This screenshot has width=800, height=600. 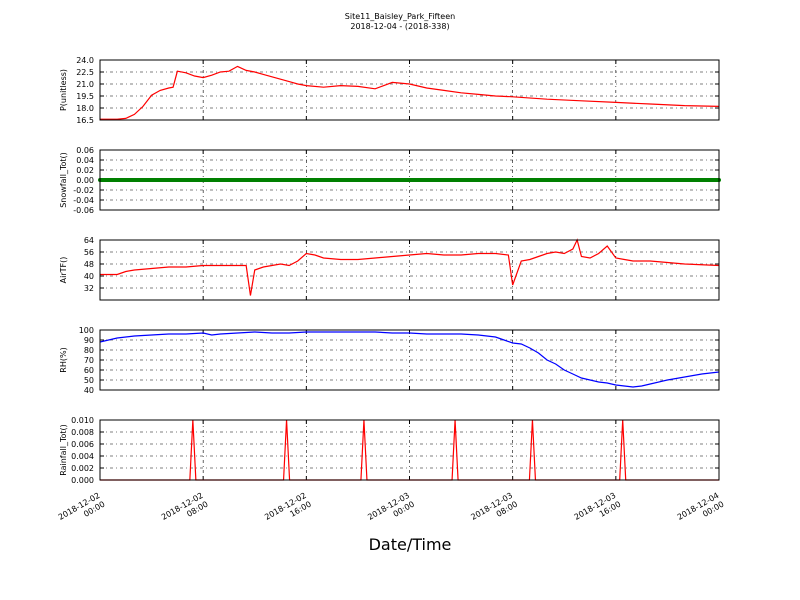 What do you see at coordinates (63, 359) in the screenshot?
I see `y-axis-label: RH(%)` at bounding box center [63, 359].